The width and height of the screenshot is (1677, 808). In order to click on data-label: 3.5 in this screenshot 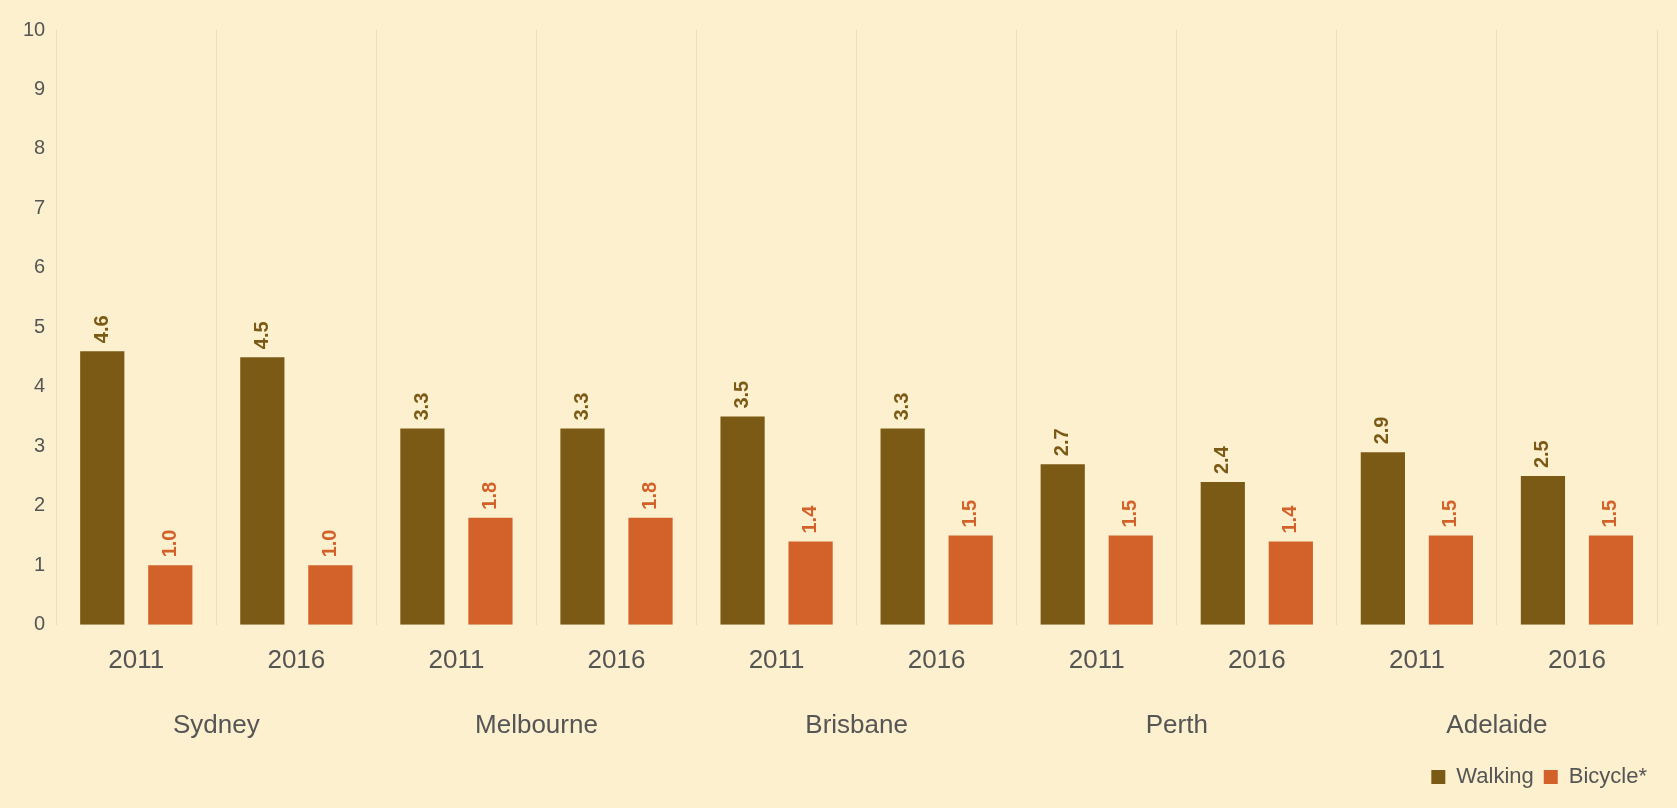, I will do `click(741, 394)`.